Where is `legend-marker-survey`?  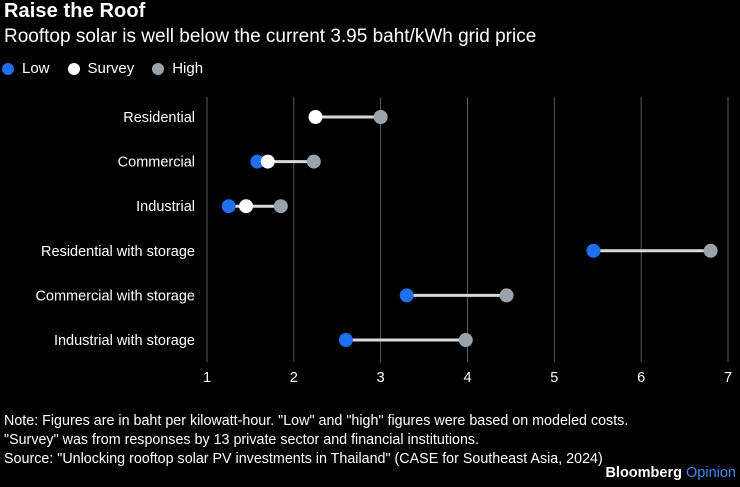 legend-marker-survey is located at coordinates (73, 68).